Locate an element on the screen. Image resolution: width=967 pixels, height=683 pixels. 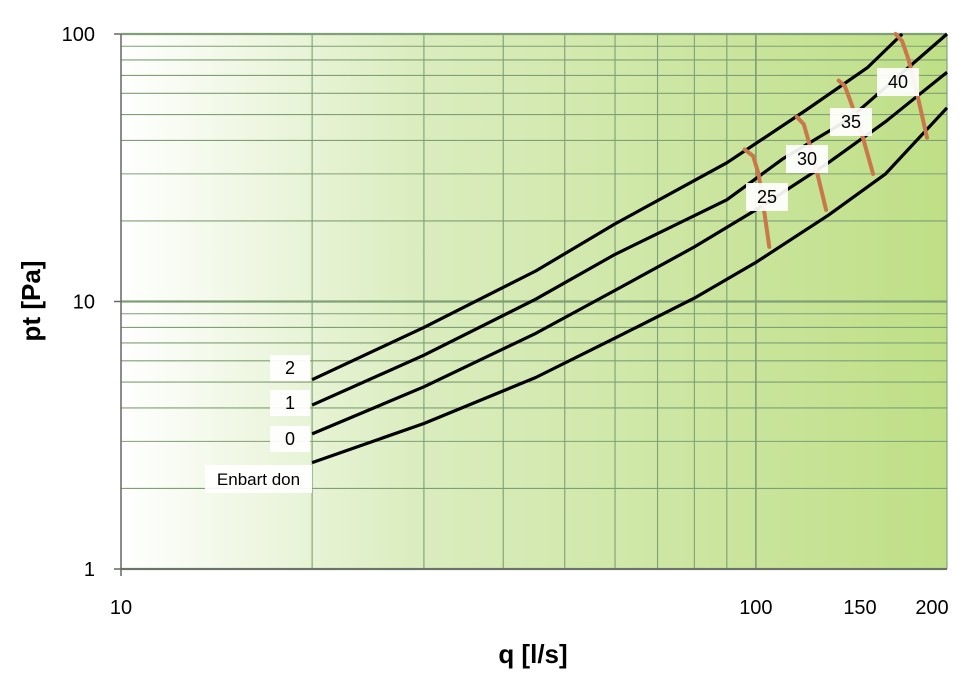
series-label-enbart-don-box is located at coordinates (258, 479).